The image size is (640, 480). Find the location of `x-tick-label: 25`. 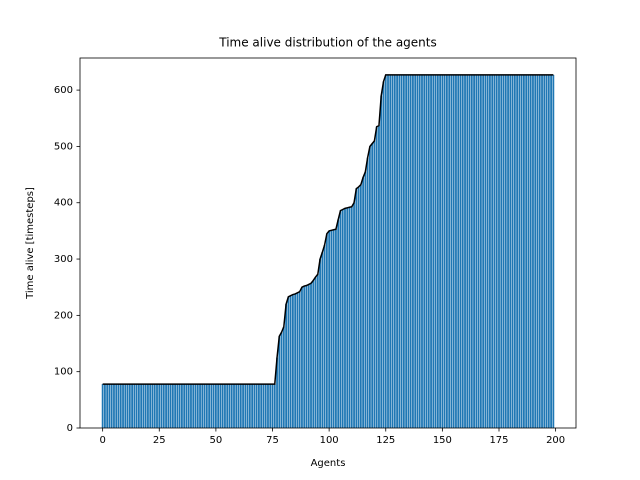

x-tick-label: 25 is located at coordinates (159, 440).